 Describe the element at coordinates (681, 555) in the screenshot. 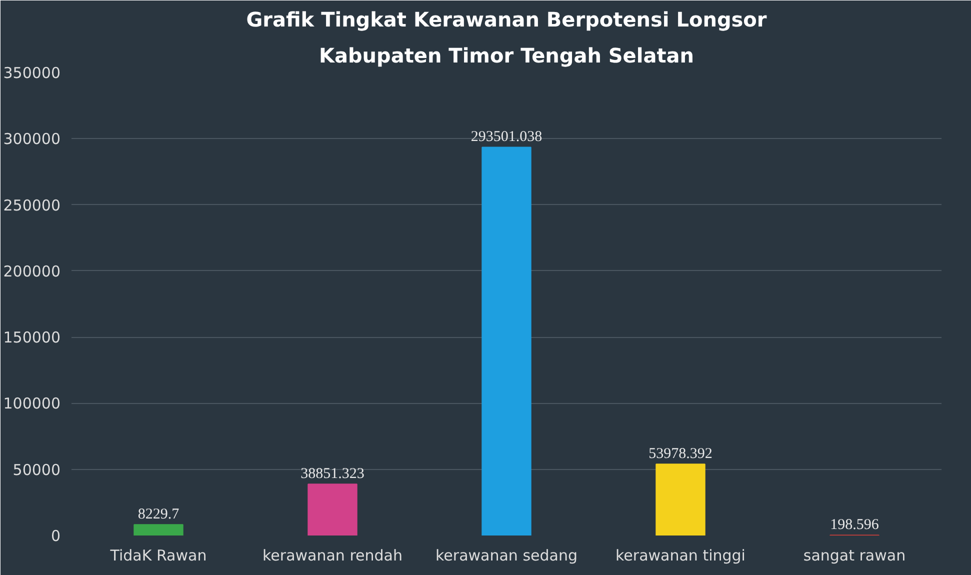

I see `x-tick-label: kerawanan tinggi` at that location.